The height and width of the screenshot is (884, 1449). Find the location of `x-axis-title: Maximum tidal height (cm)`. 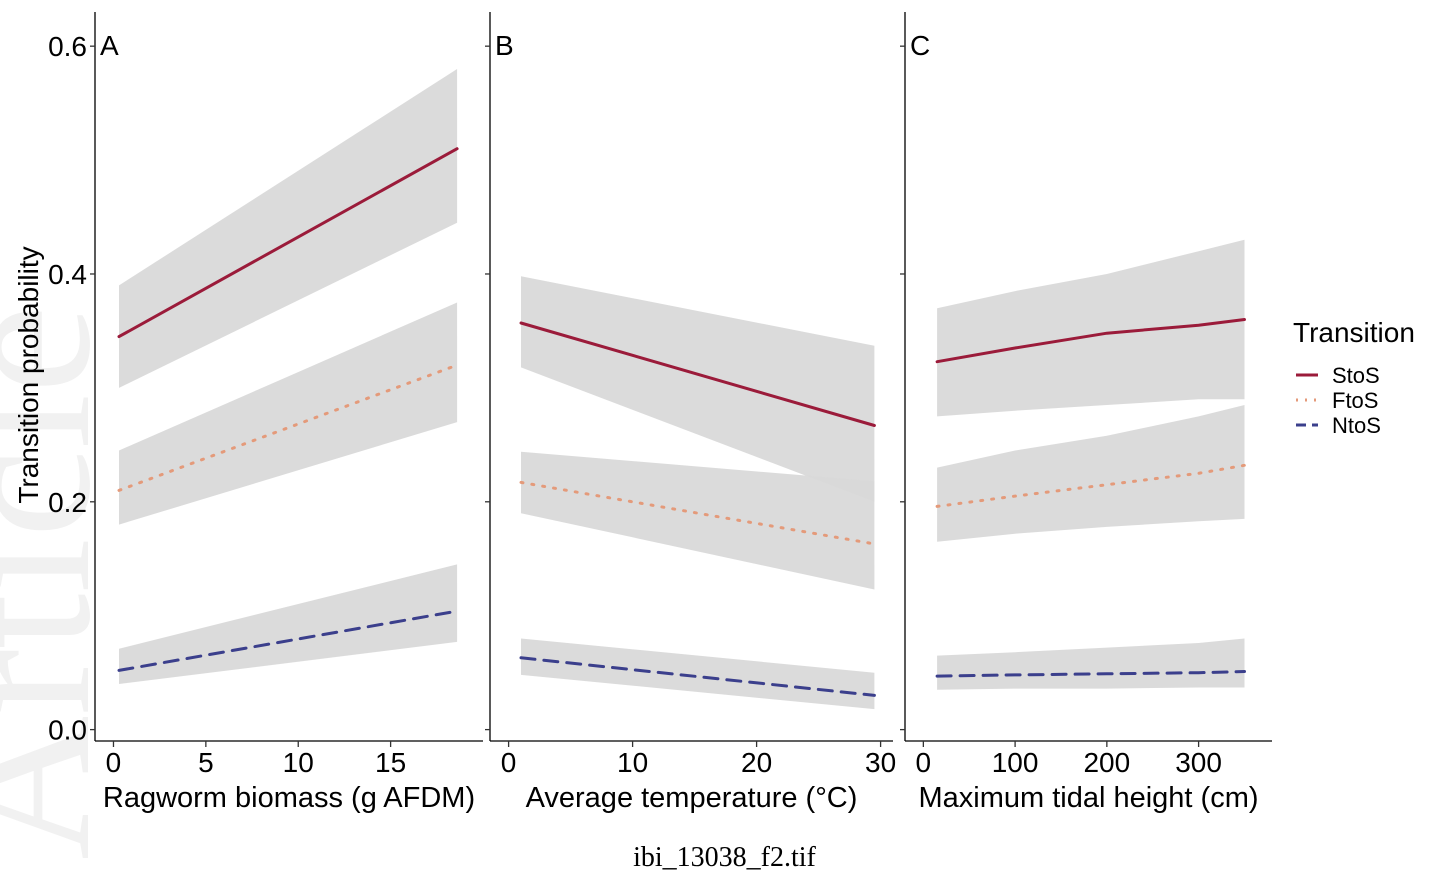

x-axis-title: Maximum tidal height (cm) is located at coordinates (1088, 798).